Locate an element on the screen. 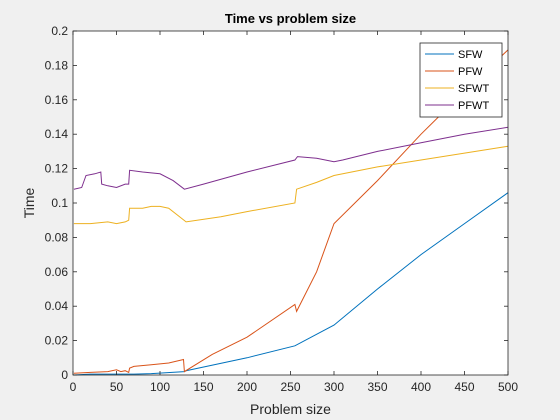  x-tick-label: 300 is located at coordinates (334, 387).